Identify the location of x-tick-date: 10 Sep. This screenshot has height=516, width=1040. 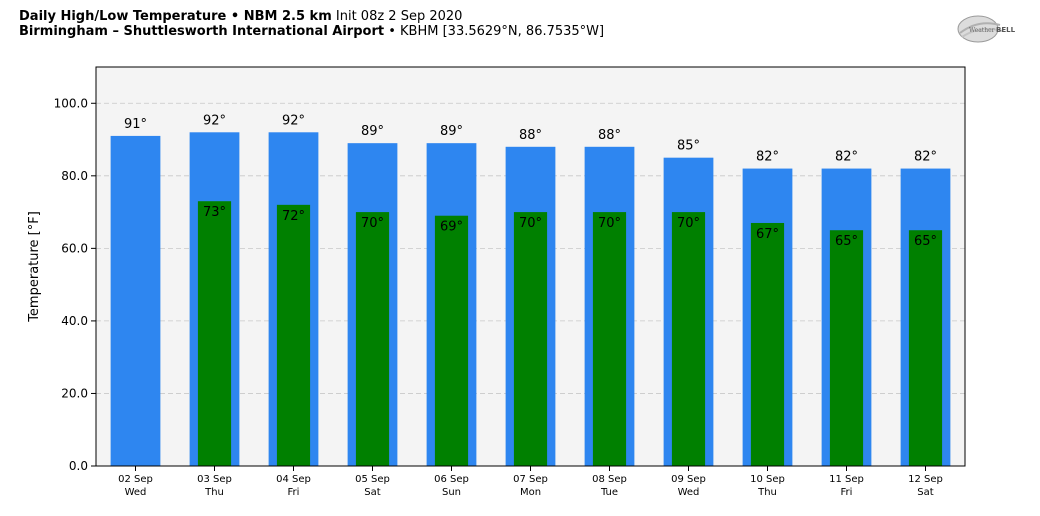
(767, 479).